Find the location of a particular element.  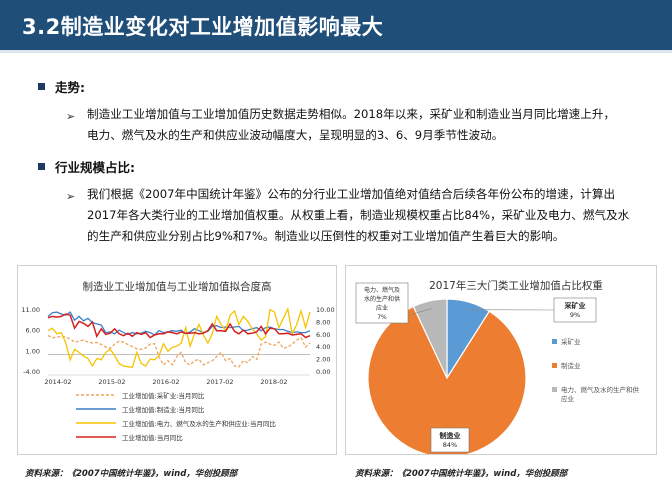

slice-label-name: 电力、燃气及 is located at coordinates (382, 290).